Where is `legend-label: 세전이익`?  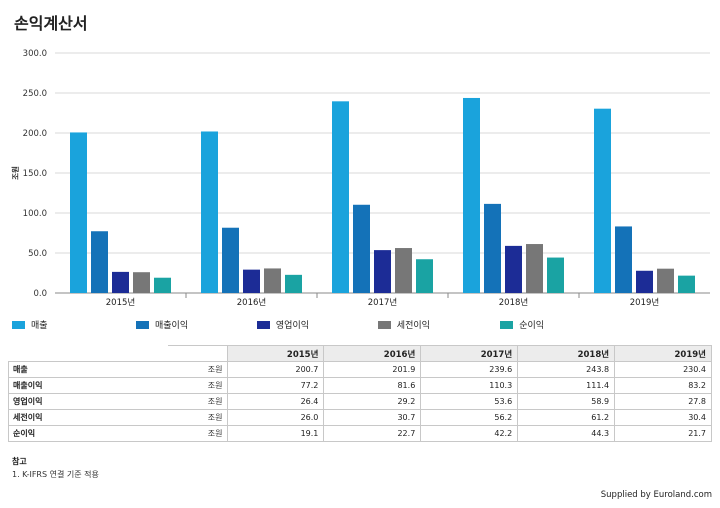 legend-label: 세전이익 is located at coordinates (413, 326).